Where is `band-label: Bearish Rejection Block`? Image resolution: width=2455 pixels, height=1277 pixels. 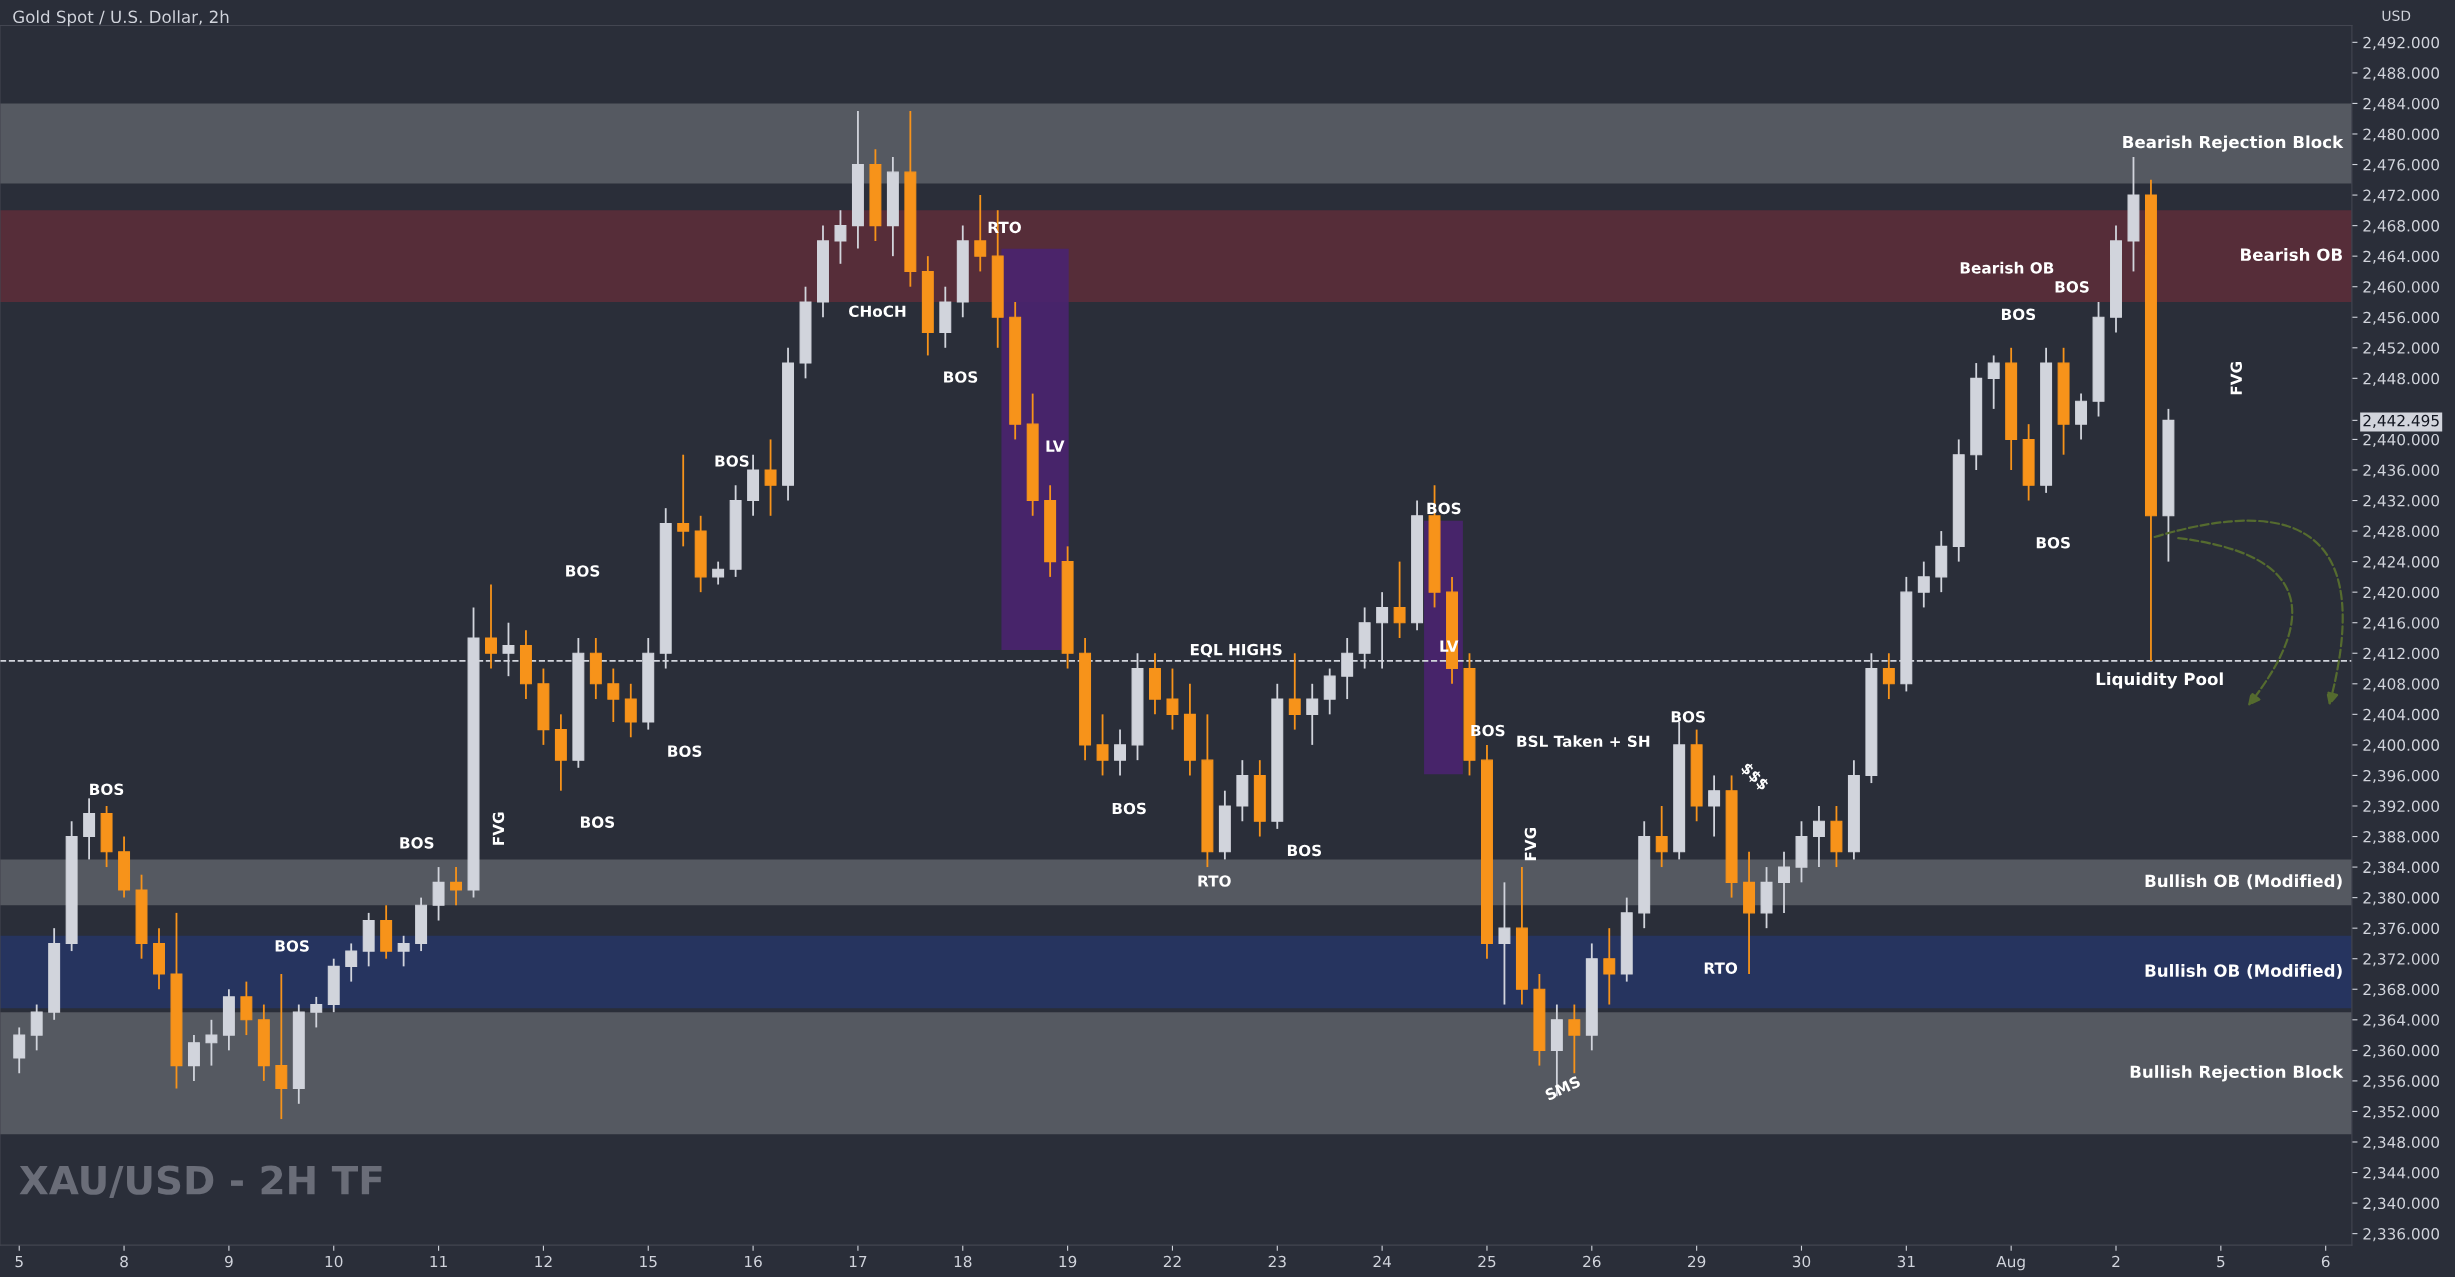
band-label: Bearish Rejection Block is located at coordinates (2233, 143).